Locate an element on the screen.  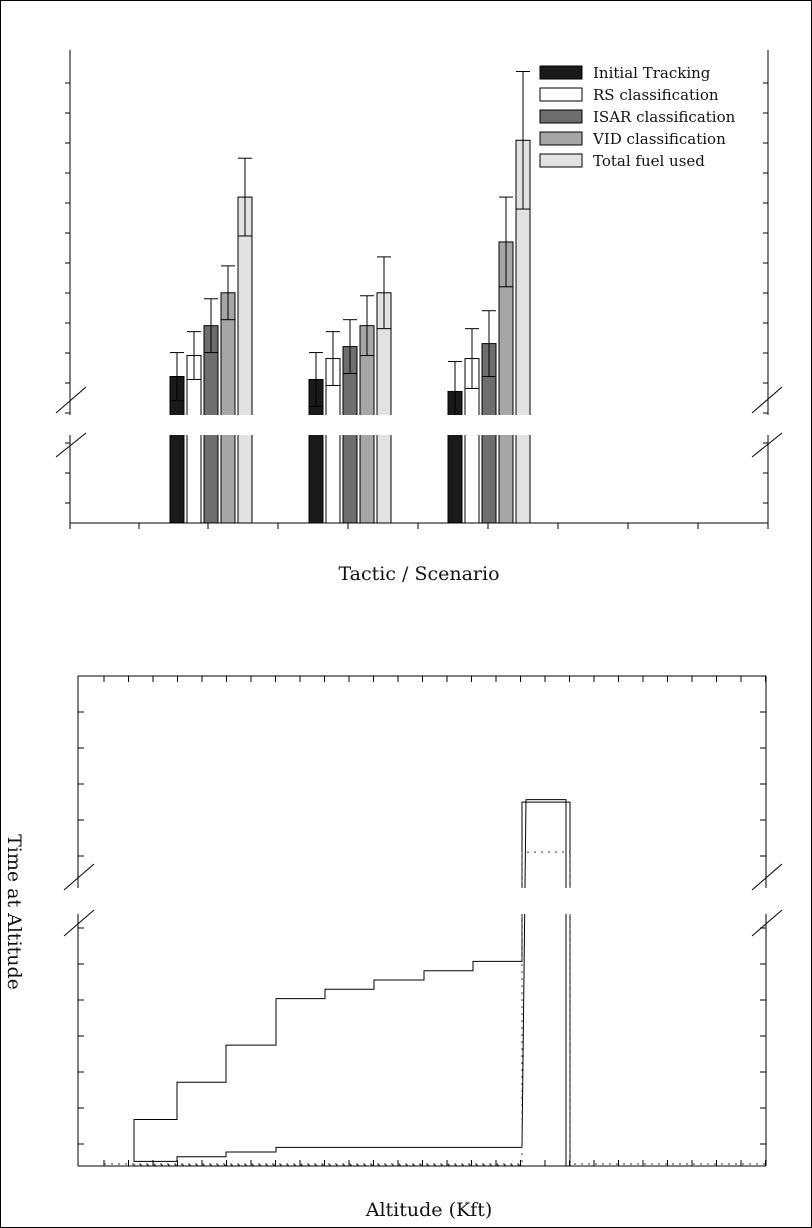
x-axis-label: Tactic / Scenario is located at coordinates (418, 574).